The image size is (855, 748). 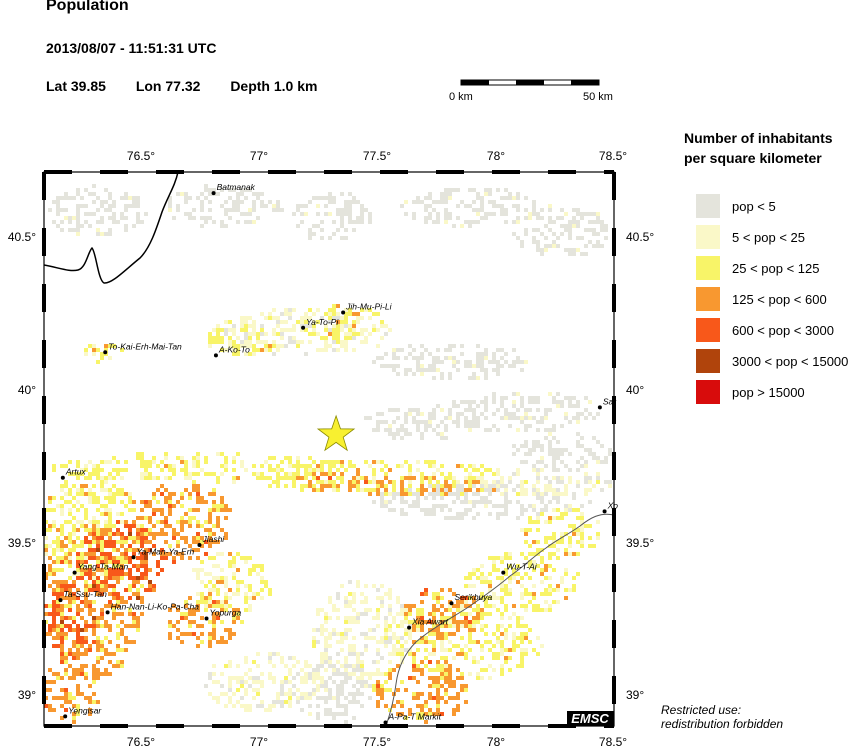 What do you see at coordinates (640, 466) in the screenshot?
I see `y-axis-right: 40.5° 40° 39.5° 39°` at bounding box center [640, 466].